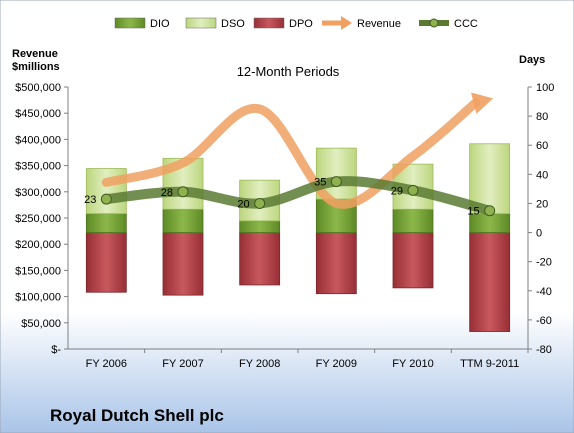 This screenshot has width=574, height=433. Describe the element at coordinates (412, 364) in the screenshot. I see `x-tick-label: FY 2010` at that location.